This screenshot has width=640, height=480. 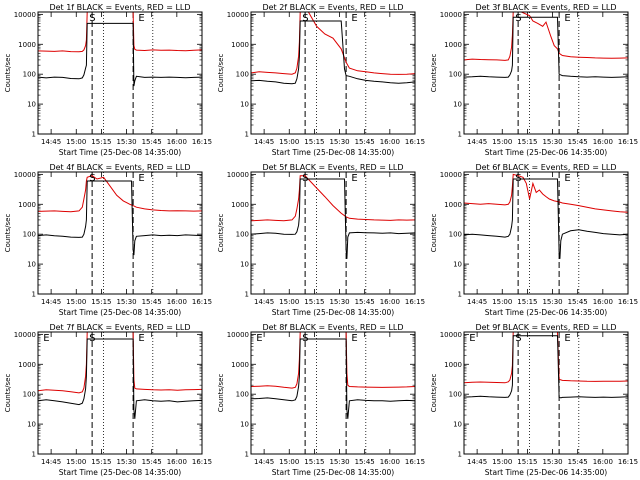 What do you see at coordinates (332, 7) in the screenshot?
I see `chart-title: Det 2f BLACK = Events, RED = LLD` at bounding box center [332, 7].